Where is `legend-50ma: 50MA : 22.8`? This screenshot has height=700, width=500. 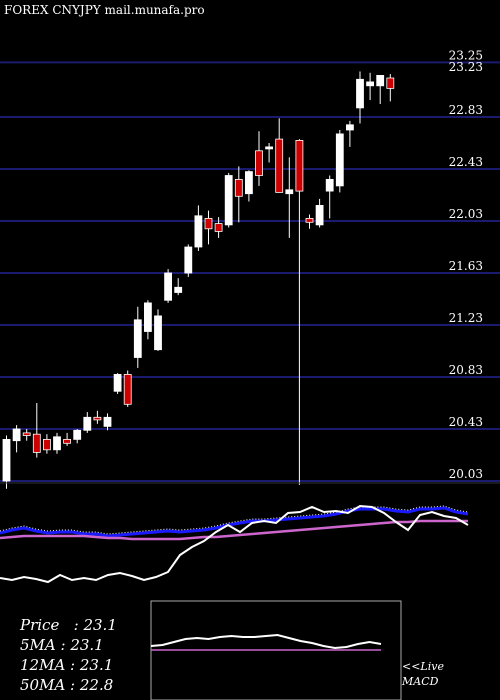 legend-50ma: 50MA : 22.8 is located at coordinates (67, 685).